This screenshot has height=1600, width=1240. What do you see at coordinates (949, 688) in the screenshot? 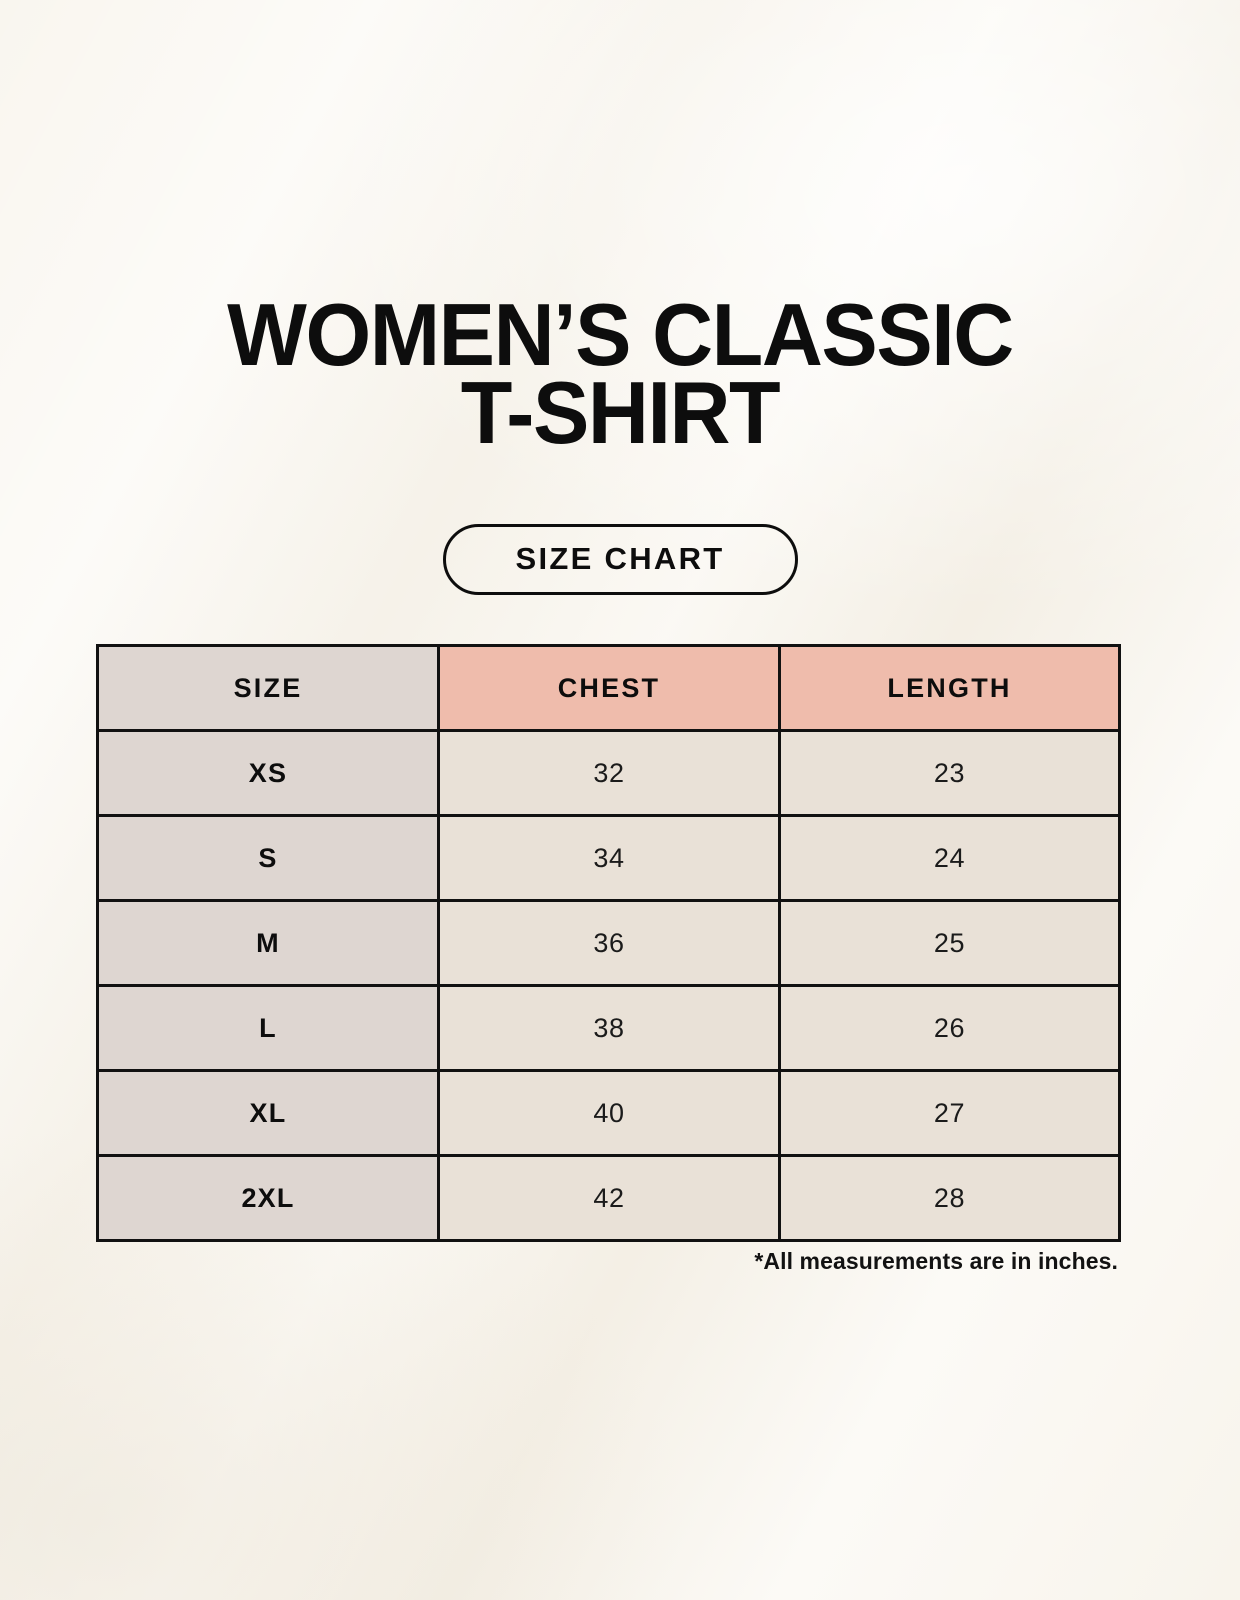
I see `column-header-length: LENGTH` at bounding box center [949, 688].